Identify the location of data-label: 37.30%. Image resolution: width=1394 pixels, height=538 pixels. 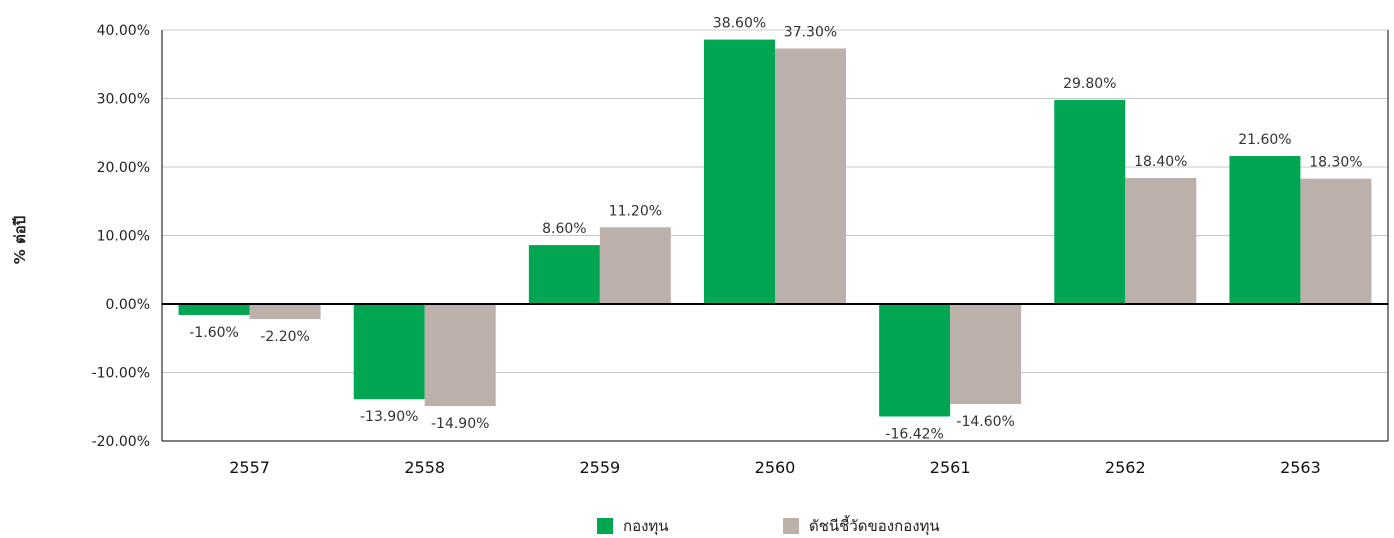
(810, 32).